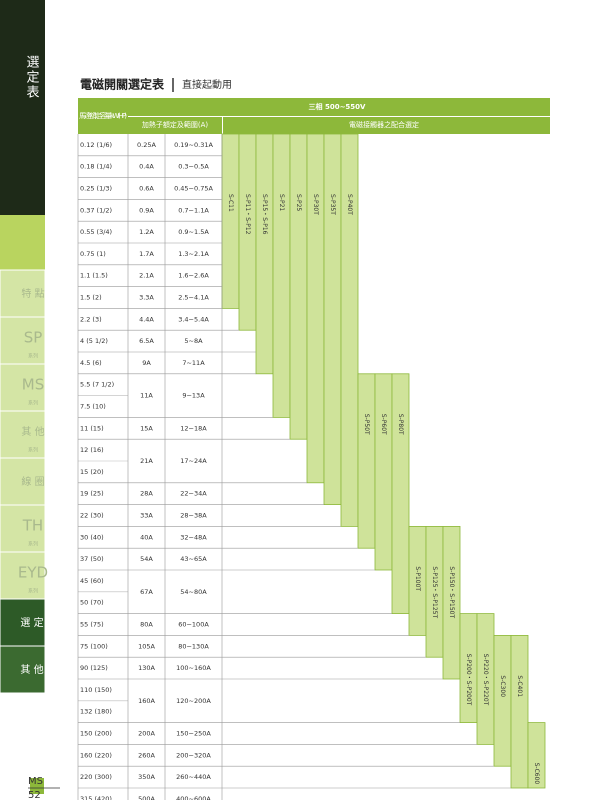  Describe the element at coordinates (92, 537) in the screenshot. I see `capacity: 30 (40)` at that location.